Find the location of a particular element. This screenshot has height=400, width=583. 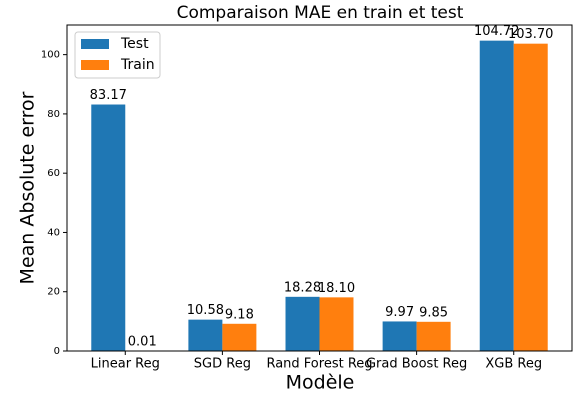

value-label: 103.70 is located at coordinates (531, 34).